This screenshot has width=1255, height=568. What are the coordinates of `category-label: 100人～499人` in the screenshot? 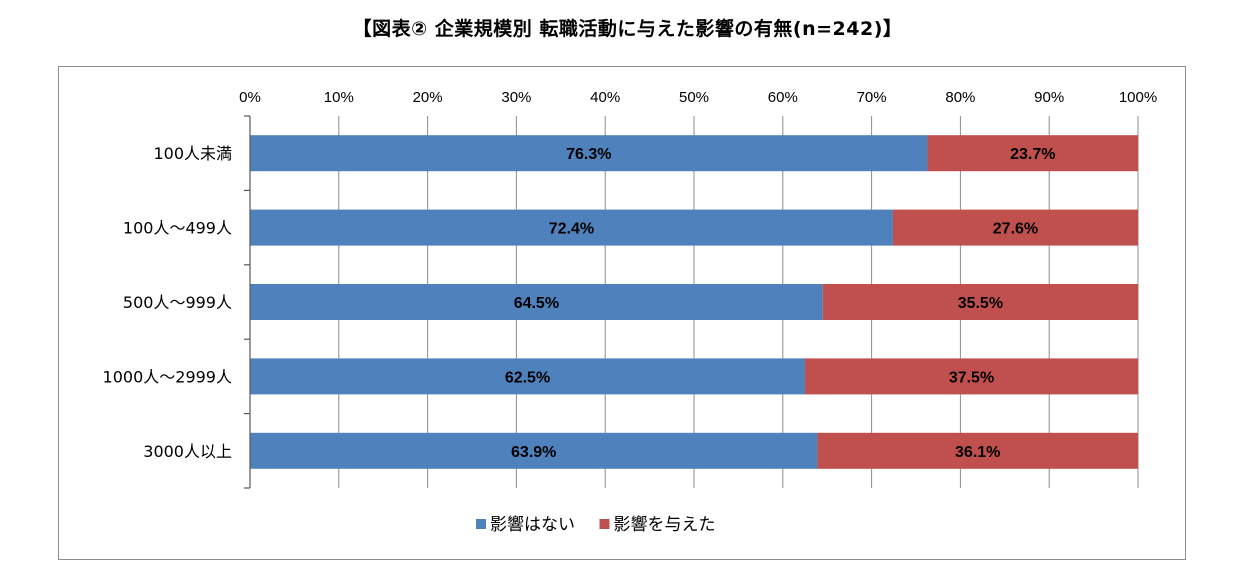 It's located at (177, 228).